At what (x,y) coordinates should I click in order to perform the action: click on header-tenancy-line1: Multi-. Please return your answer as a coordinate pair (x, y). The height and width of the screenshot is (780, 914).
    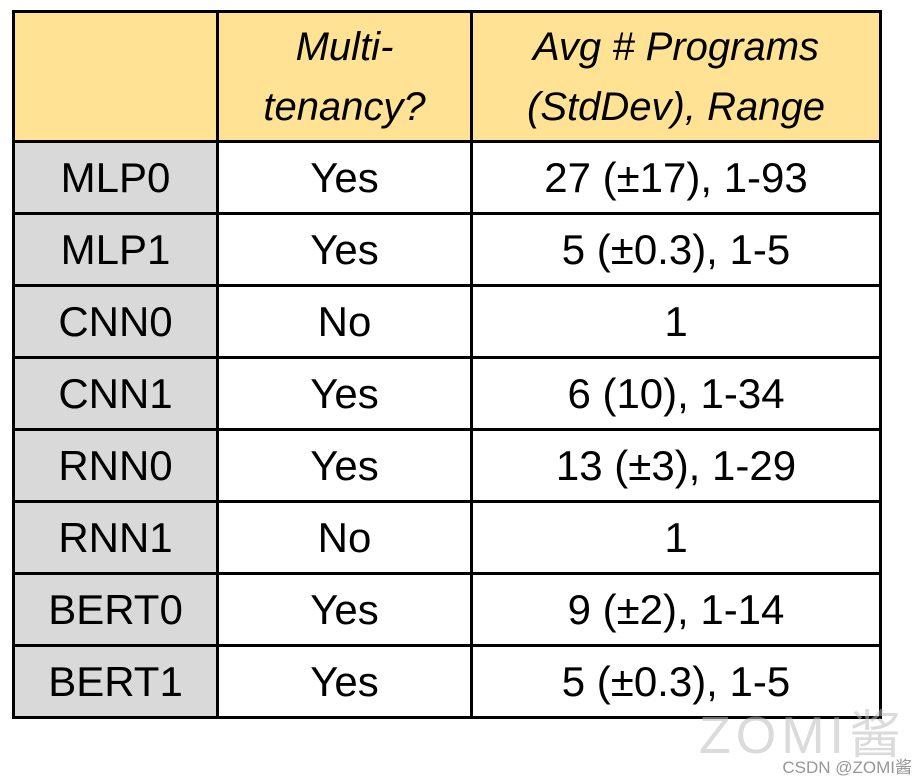
    Looking at the image, I should click on (344, 46).